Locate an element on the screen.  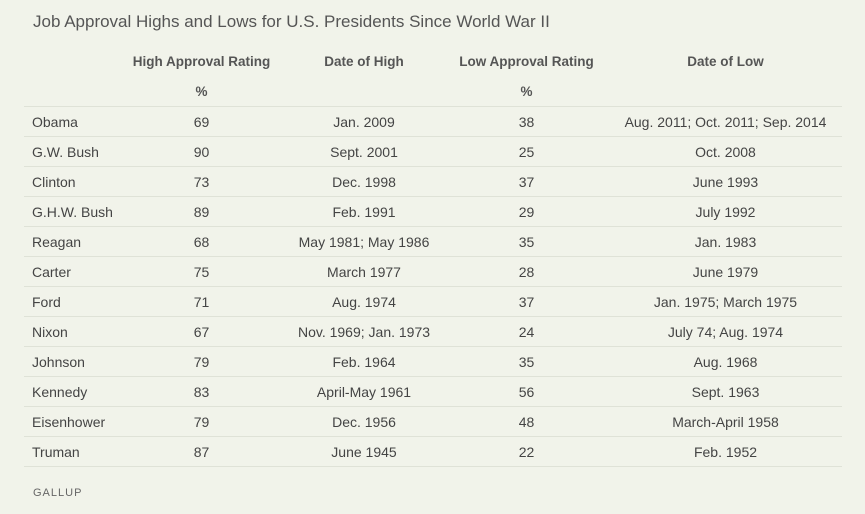
column-header-date-of-high: Date of High is located at coordinates (364, 61).